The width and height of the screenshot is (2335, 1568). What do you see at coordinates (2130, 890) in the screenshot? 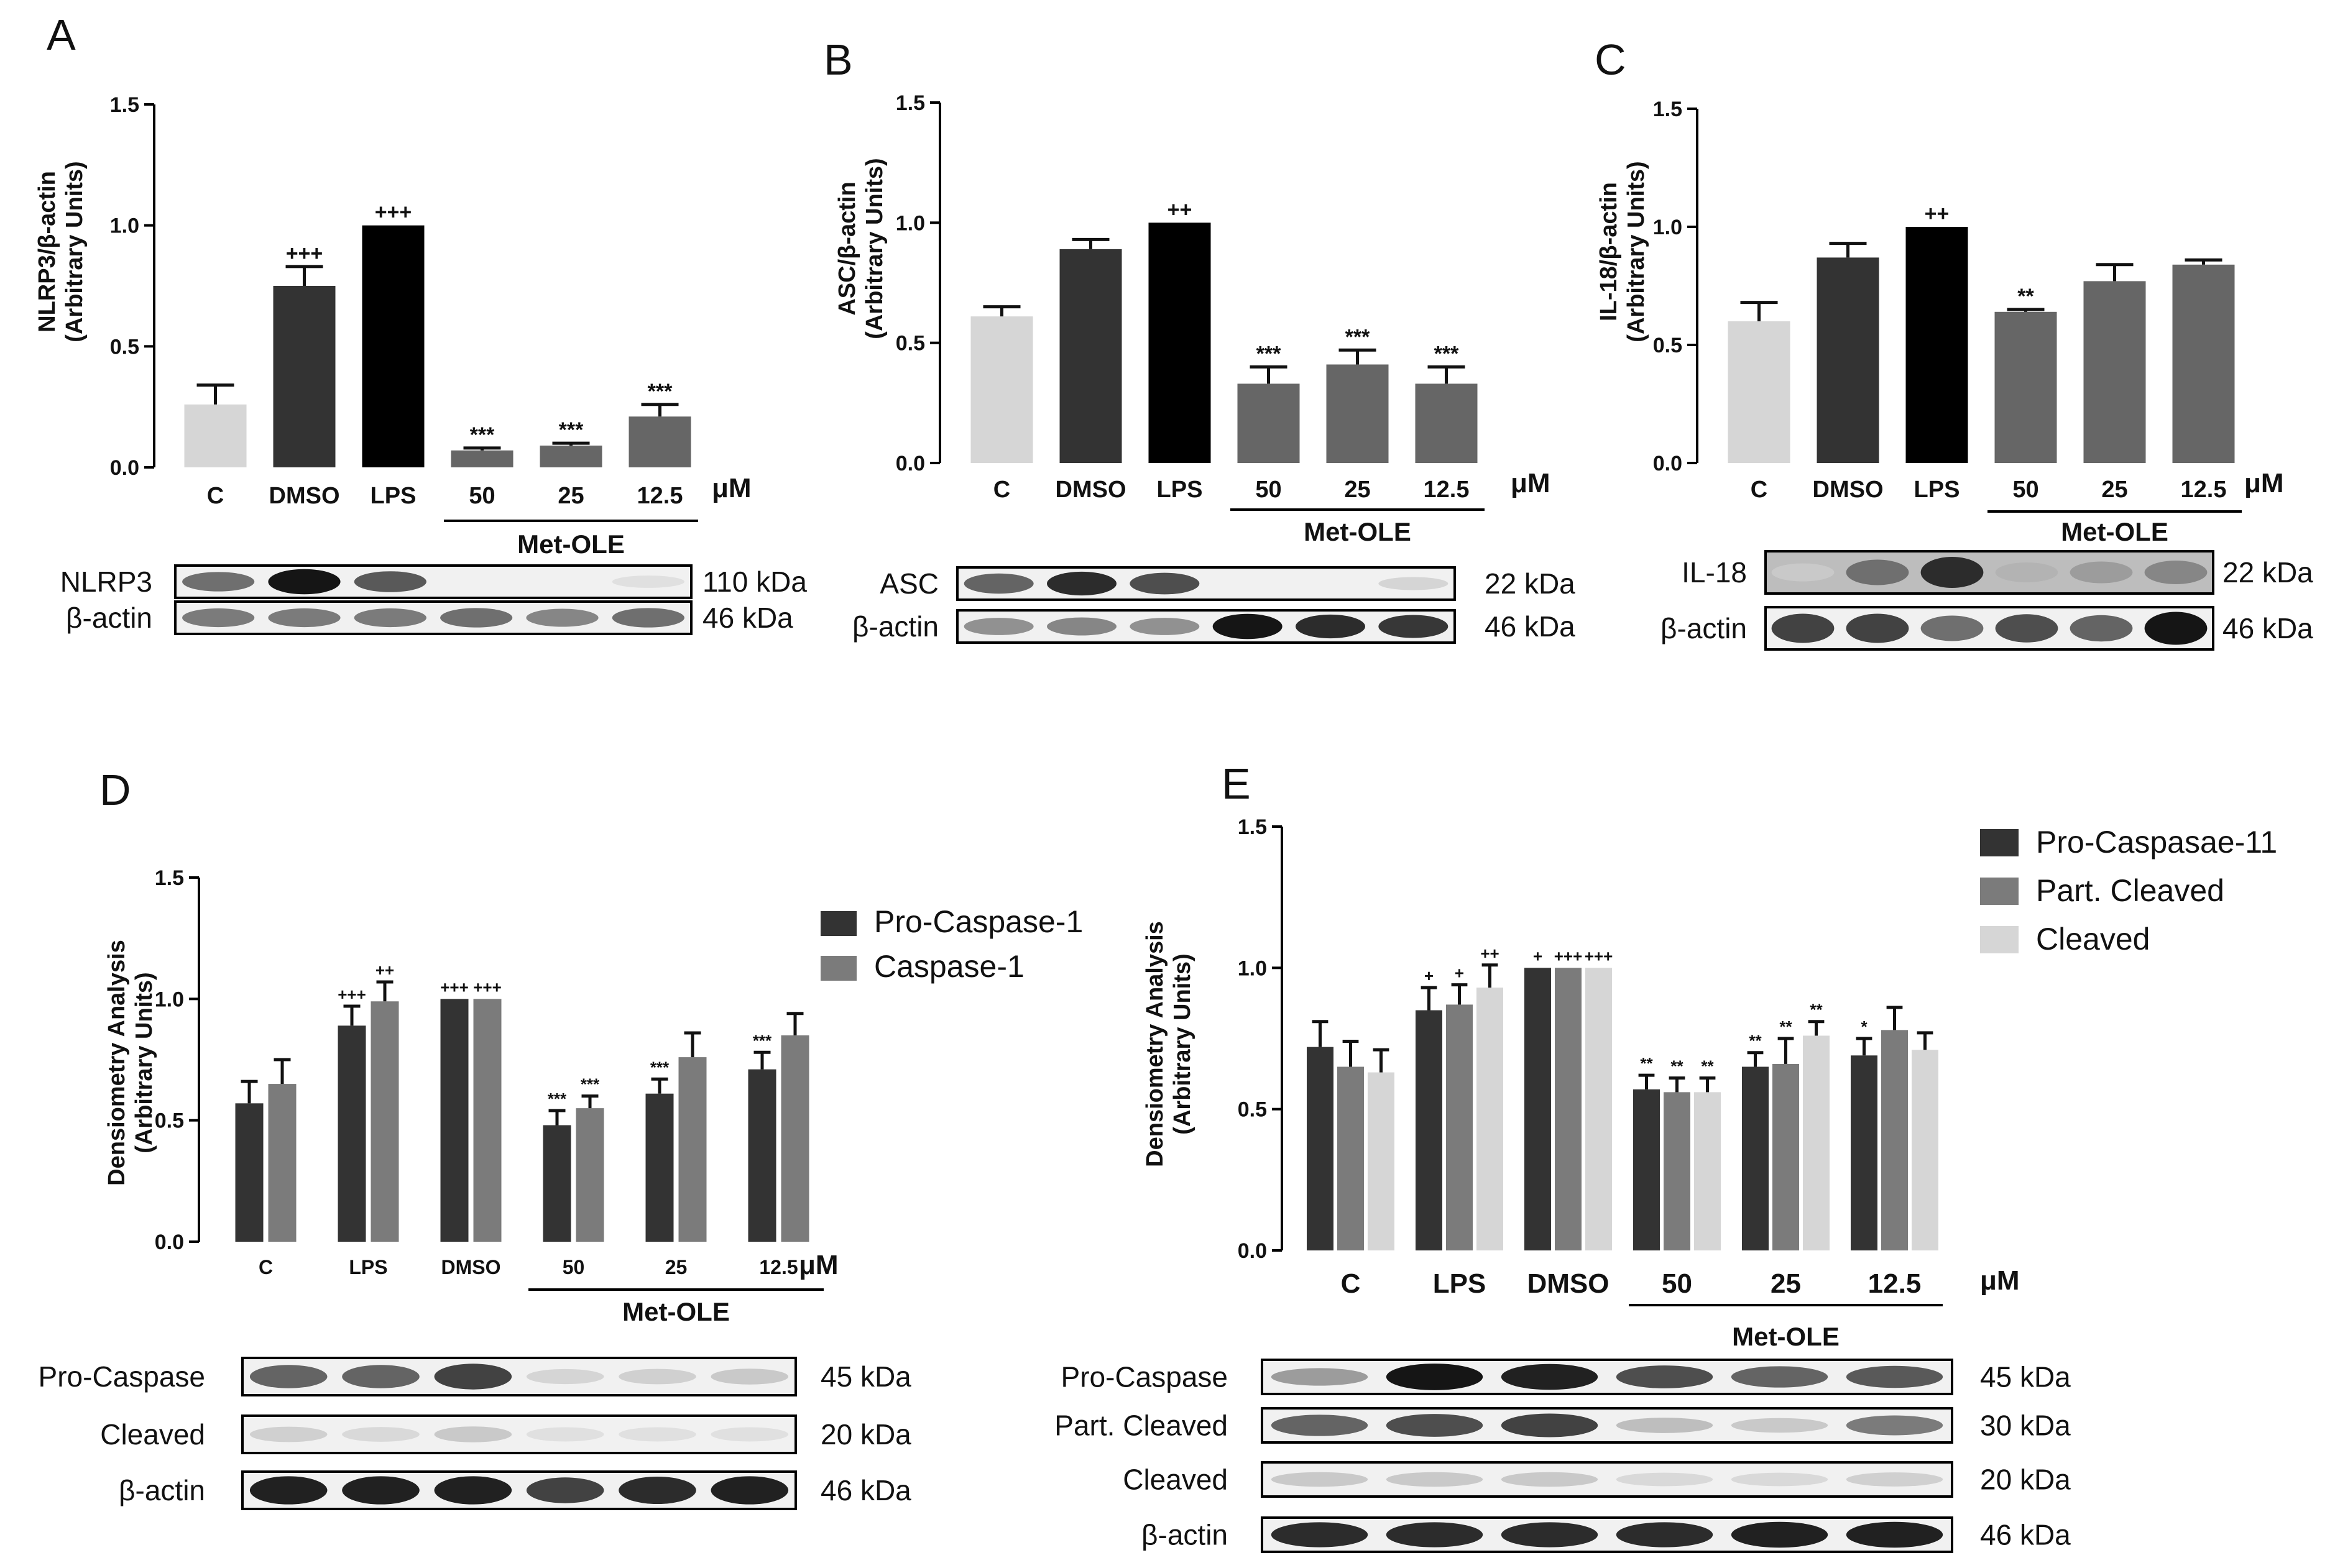
I see `legend-label: Part. Cleaved` at bounding box center [2130, 890].